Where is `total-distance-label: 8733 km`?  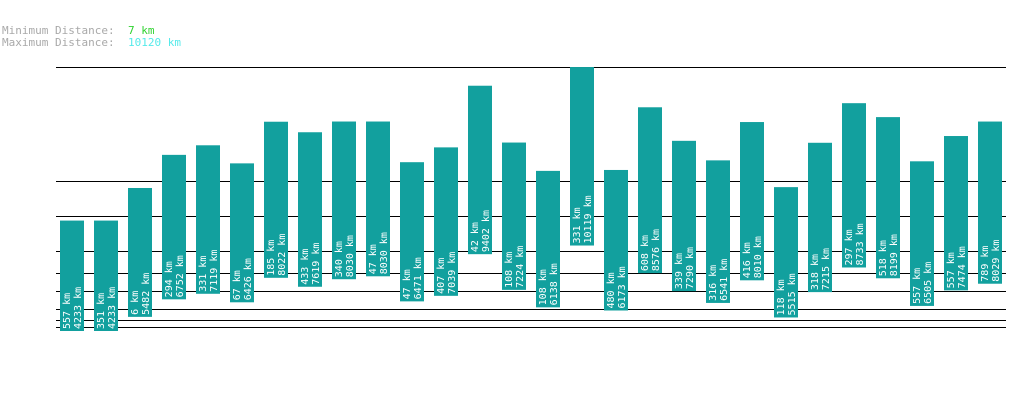 total-distance-label: 8733 km is located at coordinates (860, 244).